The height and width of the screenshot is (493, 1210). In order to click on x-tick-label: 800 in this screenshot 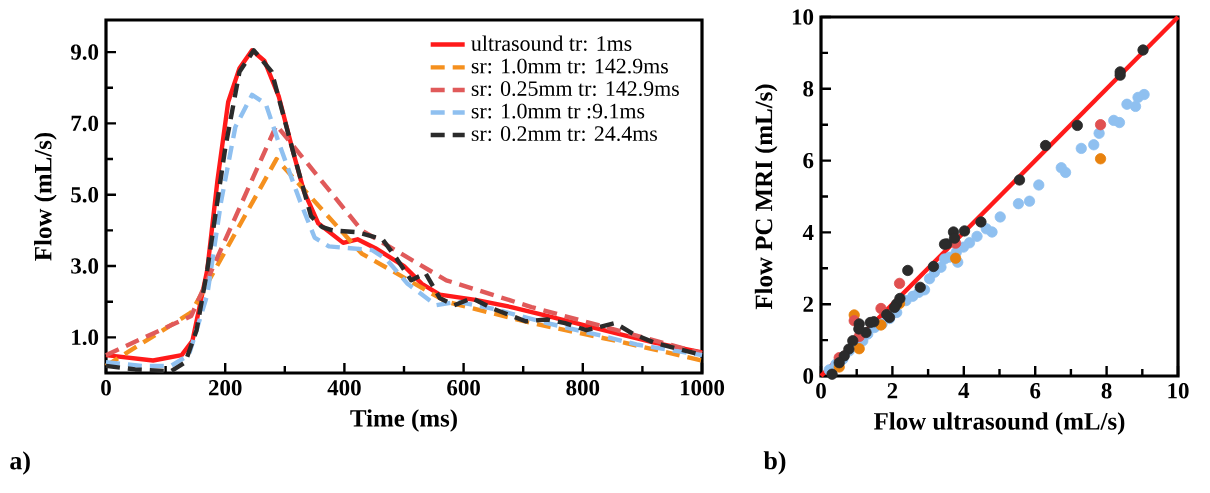, I will do `click(583, 388)`.